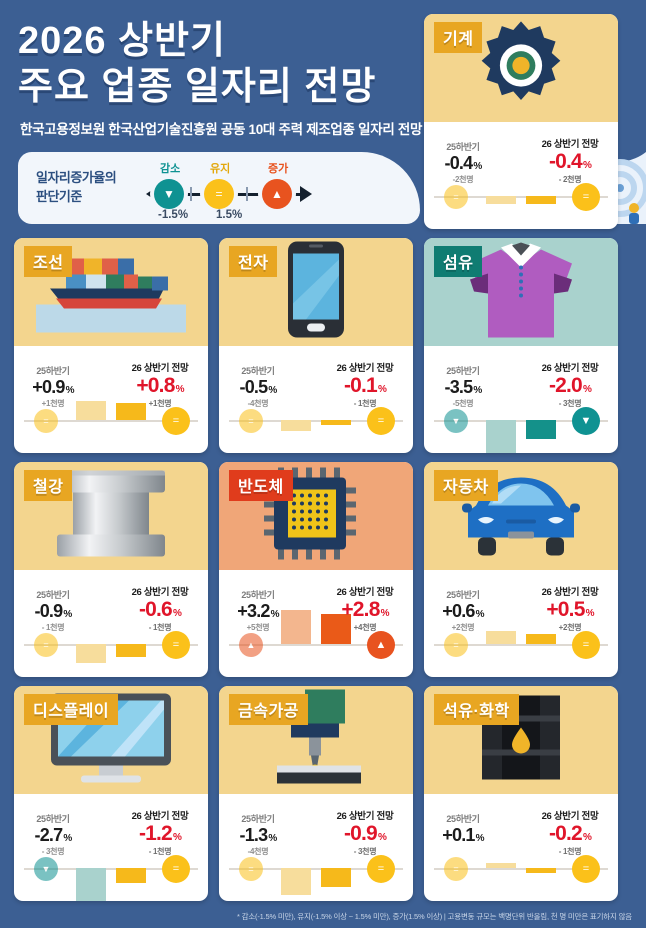  I want to click on industry-card-automobile: 자동차 = = 25하반기 +0.6% +2천명 26 상반기 전망, so click(521, 569).